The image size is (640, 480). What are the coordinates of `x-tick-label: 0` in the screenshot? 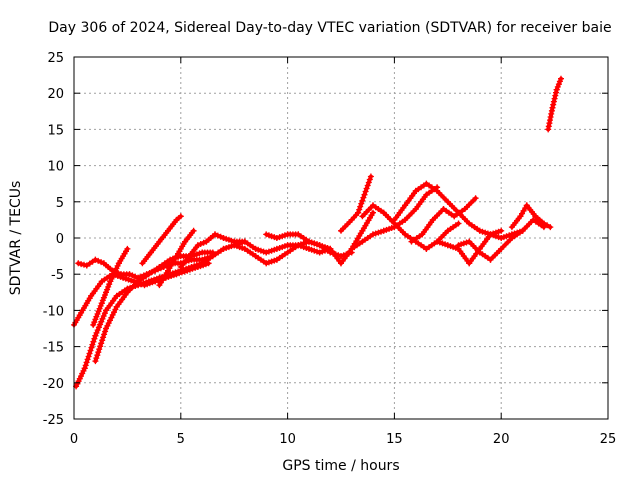 It's located at (74, 439).